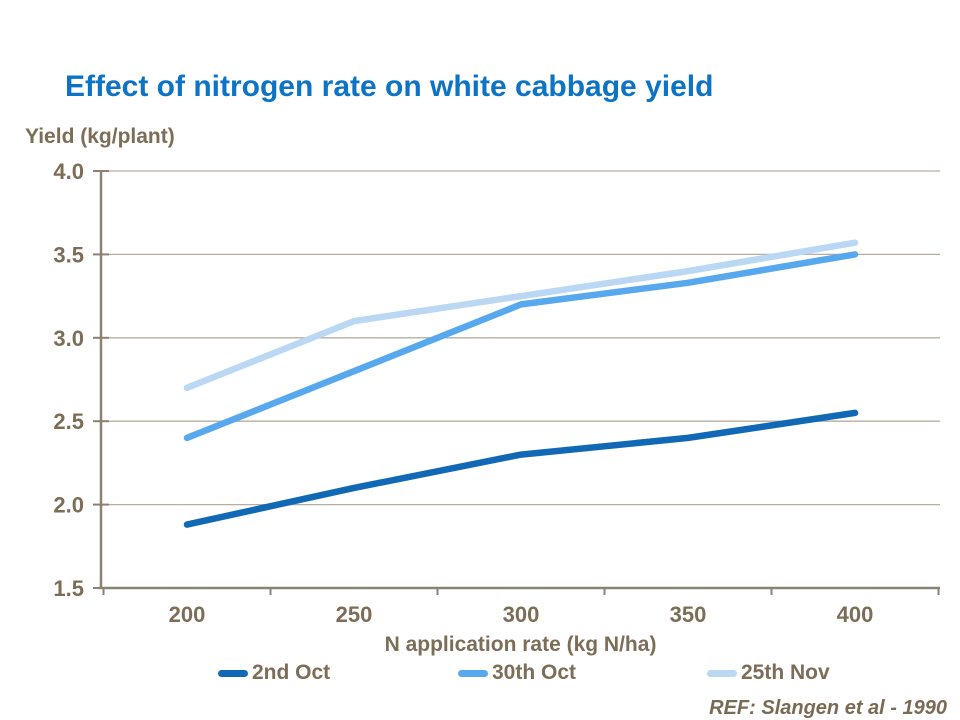 The image size is (960, 720). What do you see at coordinates (233, 673) in the screenshot?
I see `legend-swatch-2nd-oct` at bounding box center [233, 673].